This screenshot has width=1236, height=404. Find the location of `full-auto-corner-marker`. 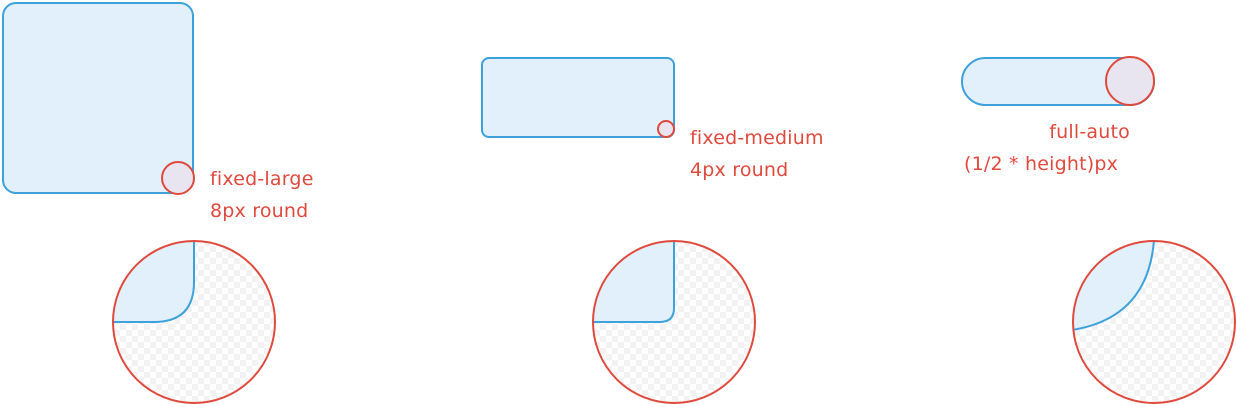

full-auto-corner-marker is located at coordinates (1130, 81).